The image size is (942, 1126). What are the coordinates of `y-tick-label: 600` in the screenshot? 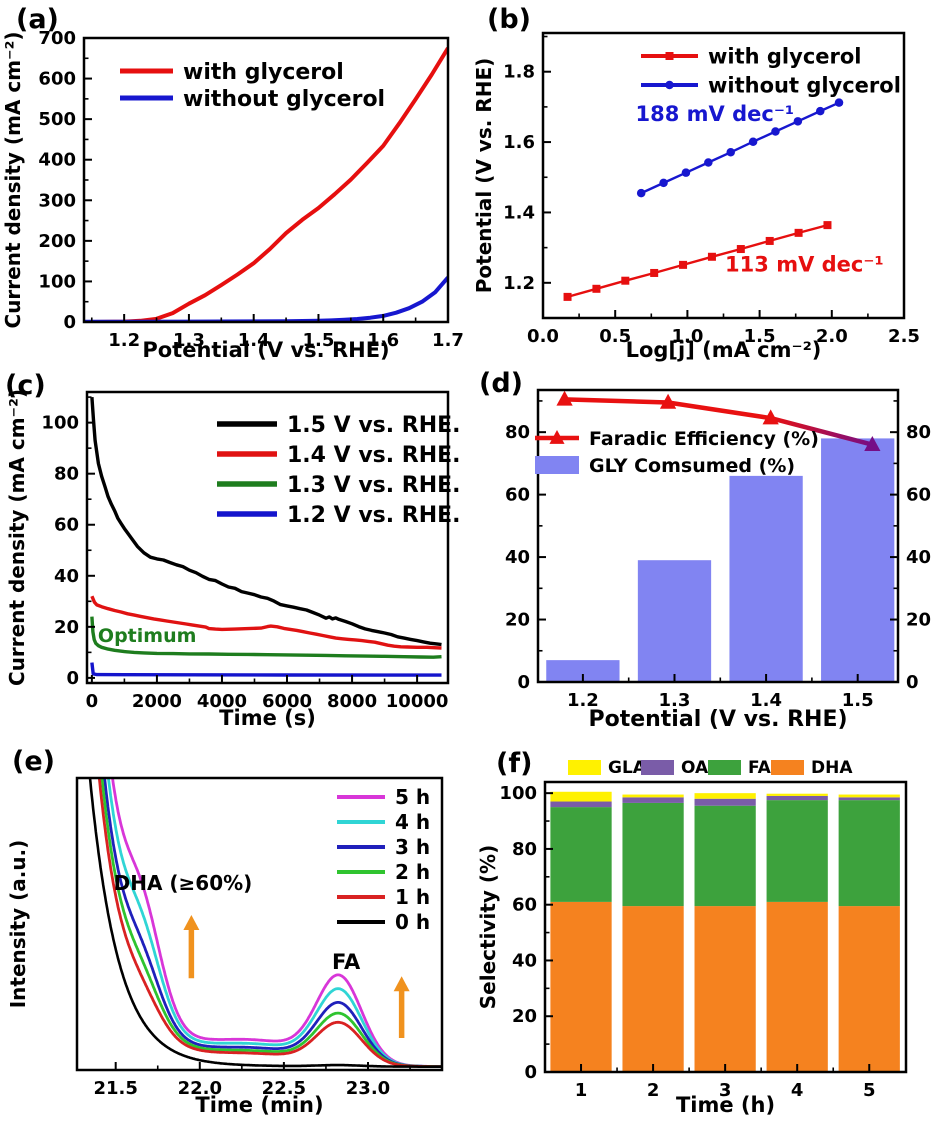 It's located at (57, 79).